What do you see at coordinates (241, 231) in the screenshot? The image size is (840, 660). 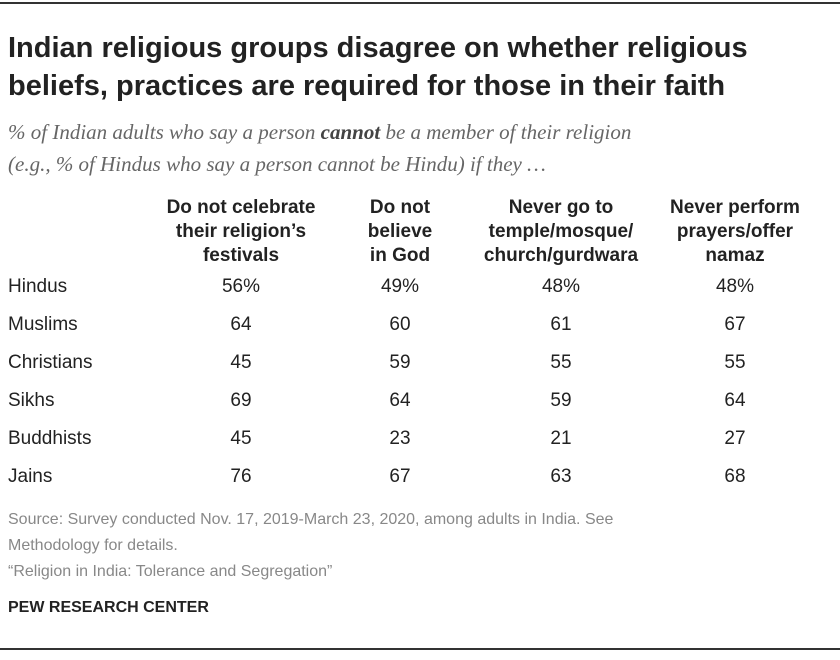 I see `column-header: their religion’s` at bounding box center [241, 231].